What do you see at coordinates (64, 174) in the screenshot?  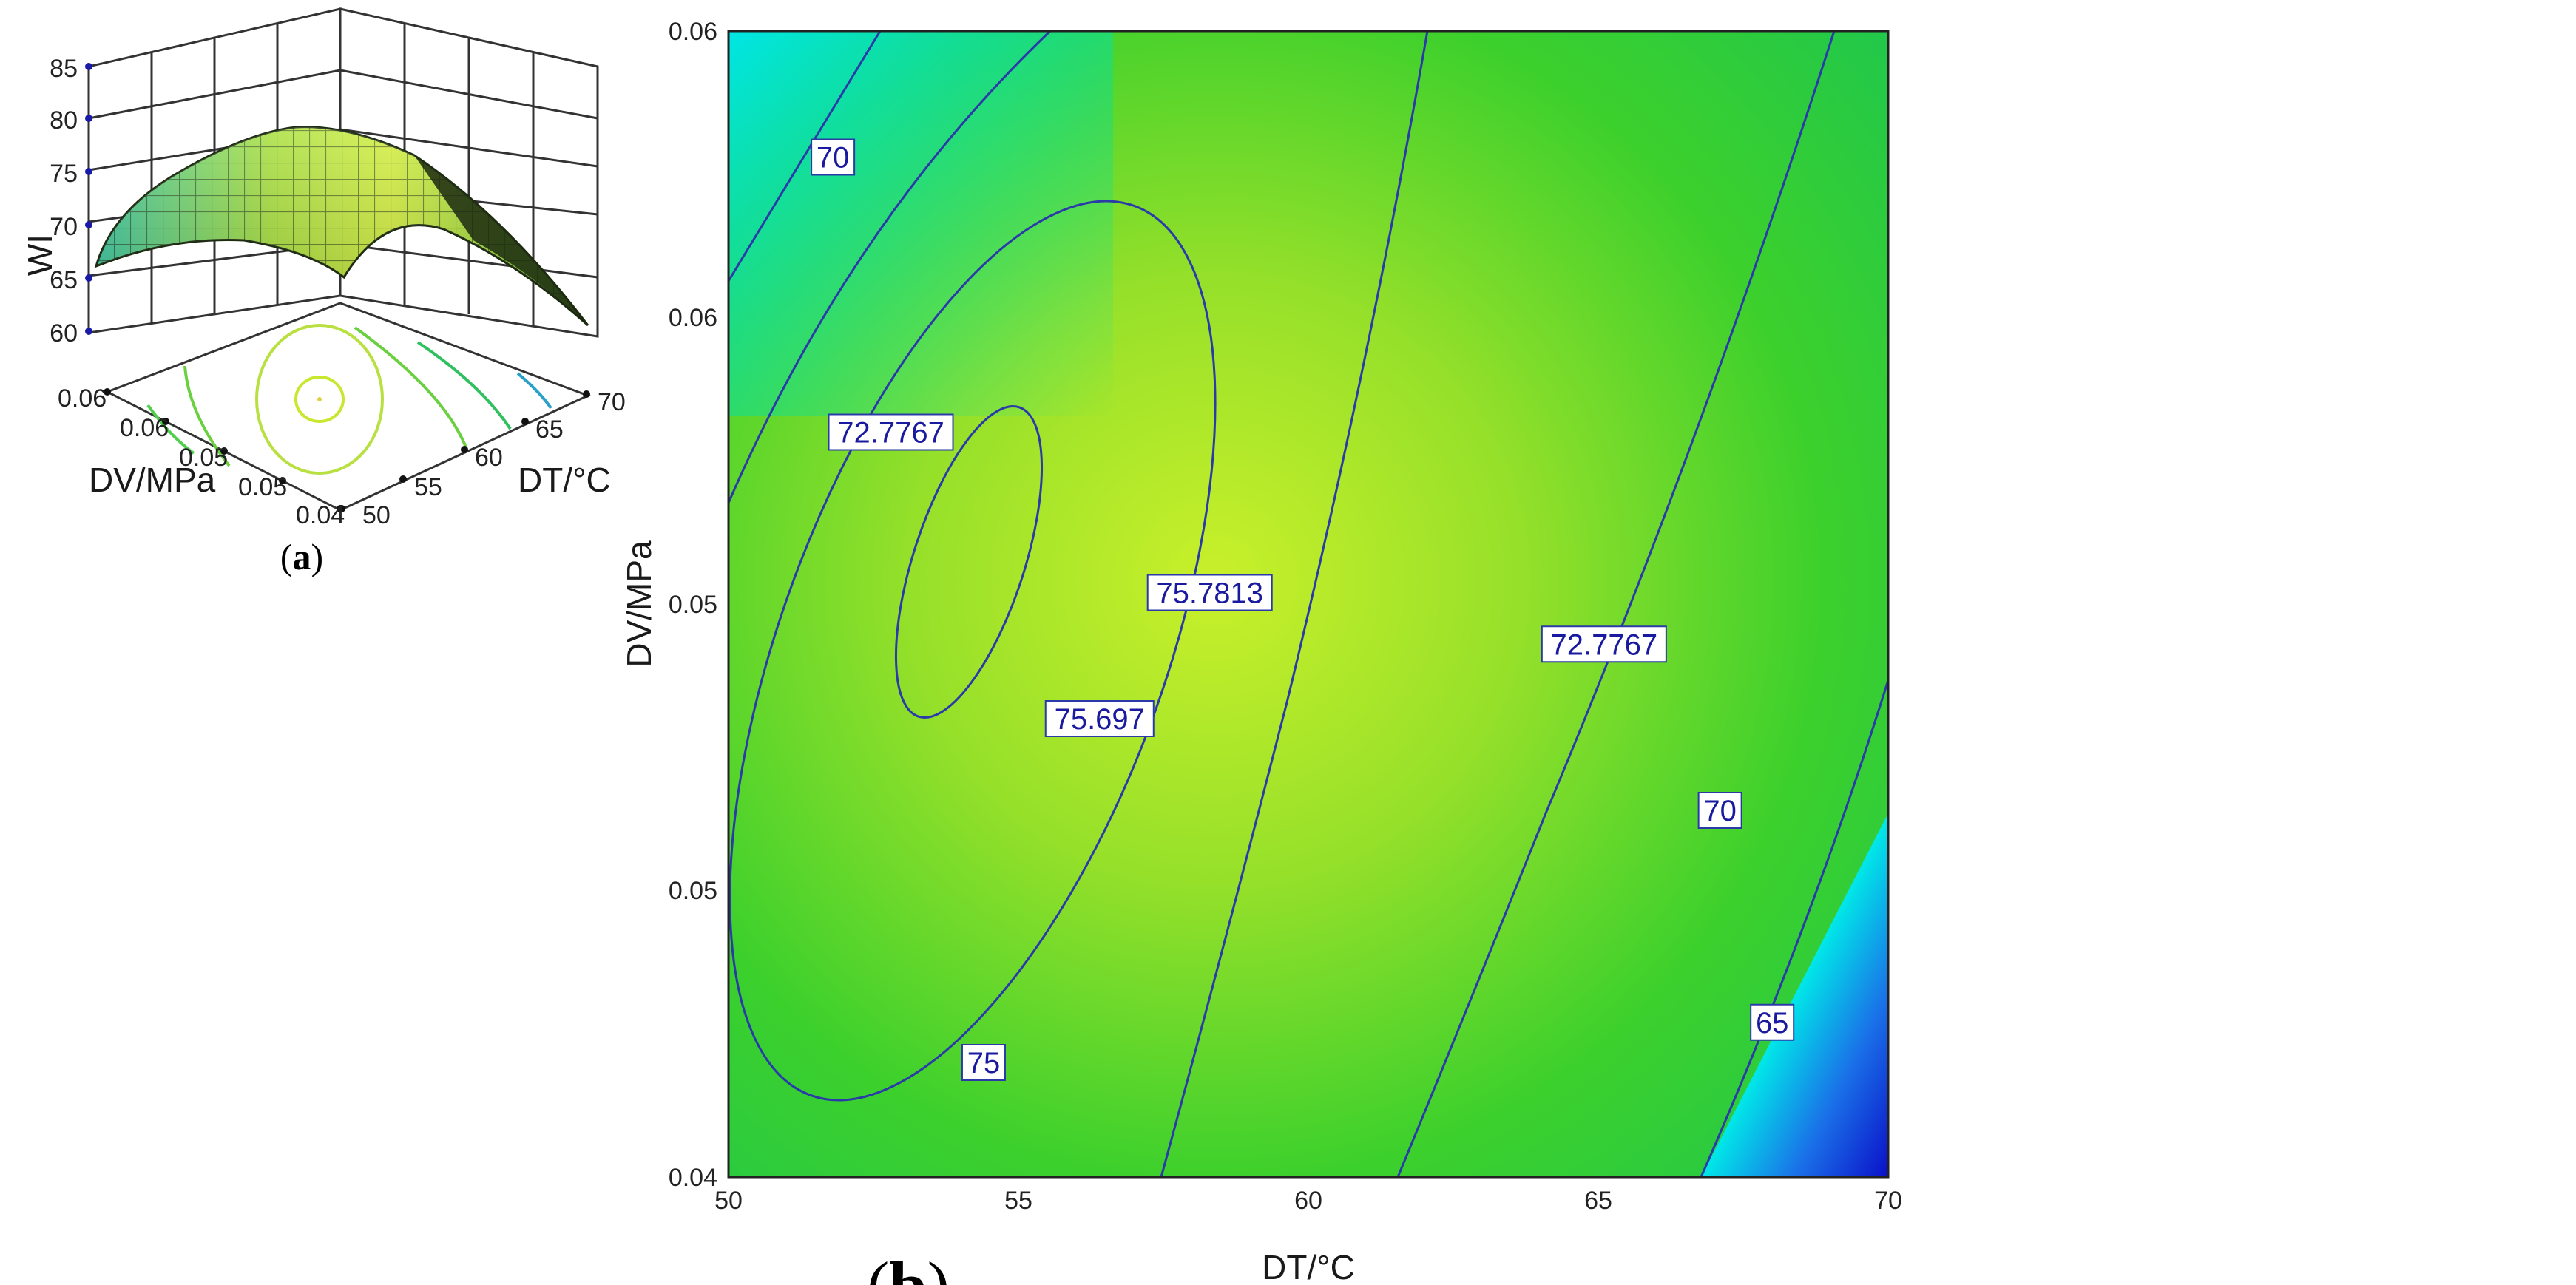 I see `z-tick-label: 75` at bounding box center [64, 174].